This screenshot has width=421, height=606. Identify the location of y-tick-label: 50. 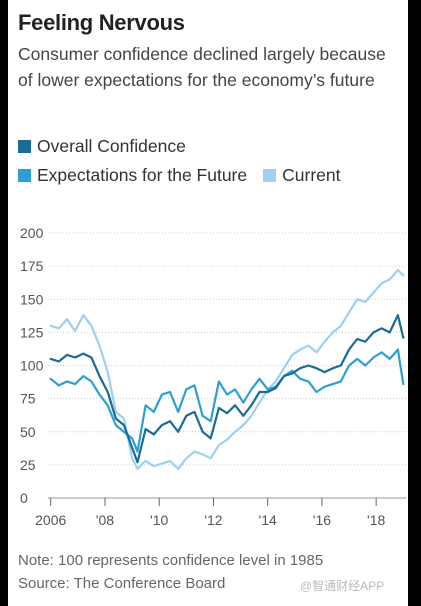
(28, 432).